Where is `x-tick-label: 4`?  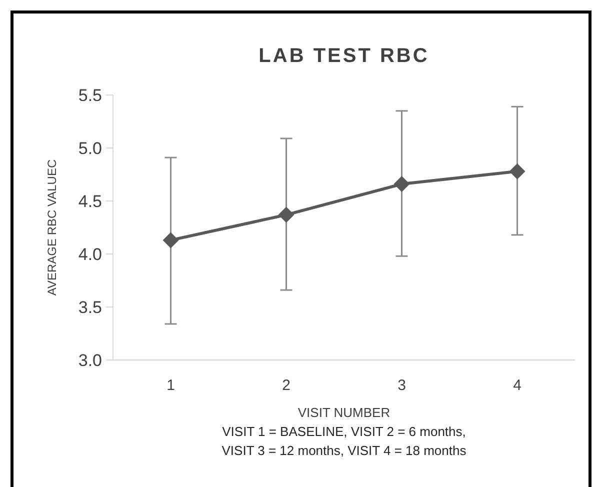
x-tick-label: 4 is located at coordinates (517, 385).